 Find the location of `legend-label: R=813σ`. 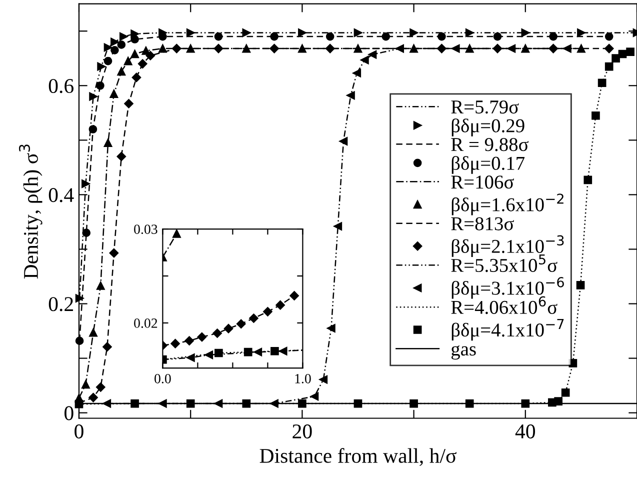

legend-label: R=813σ is located at coordinates (482, 223).